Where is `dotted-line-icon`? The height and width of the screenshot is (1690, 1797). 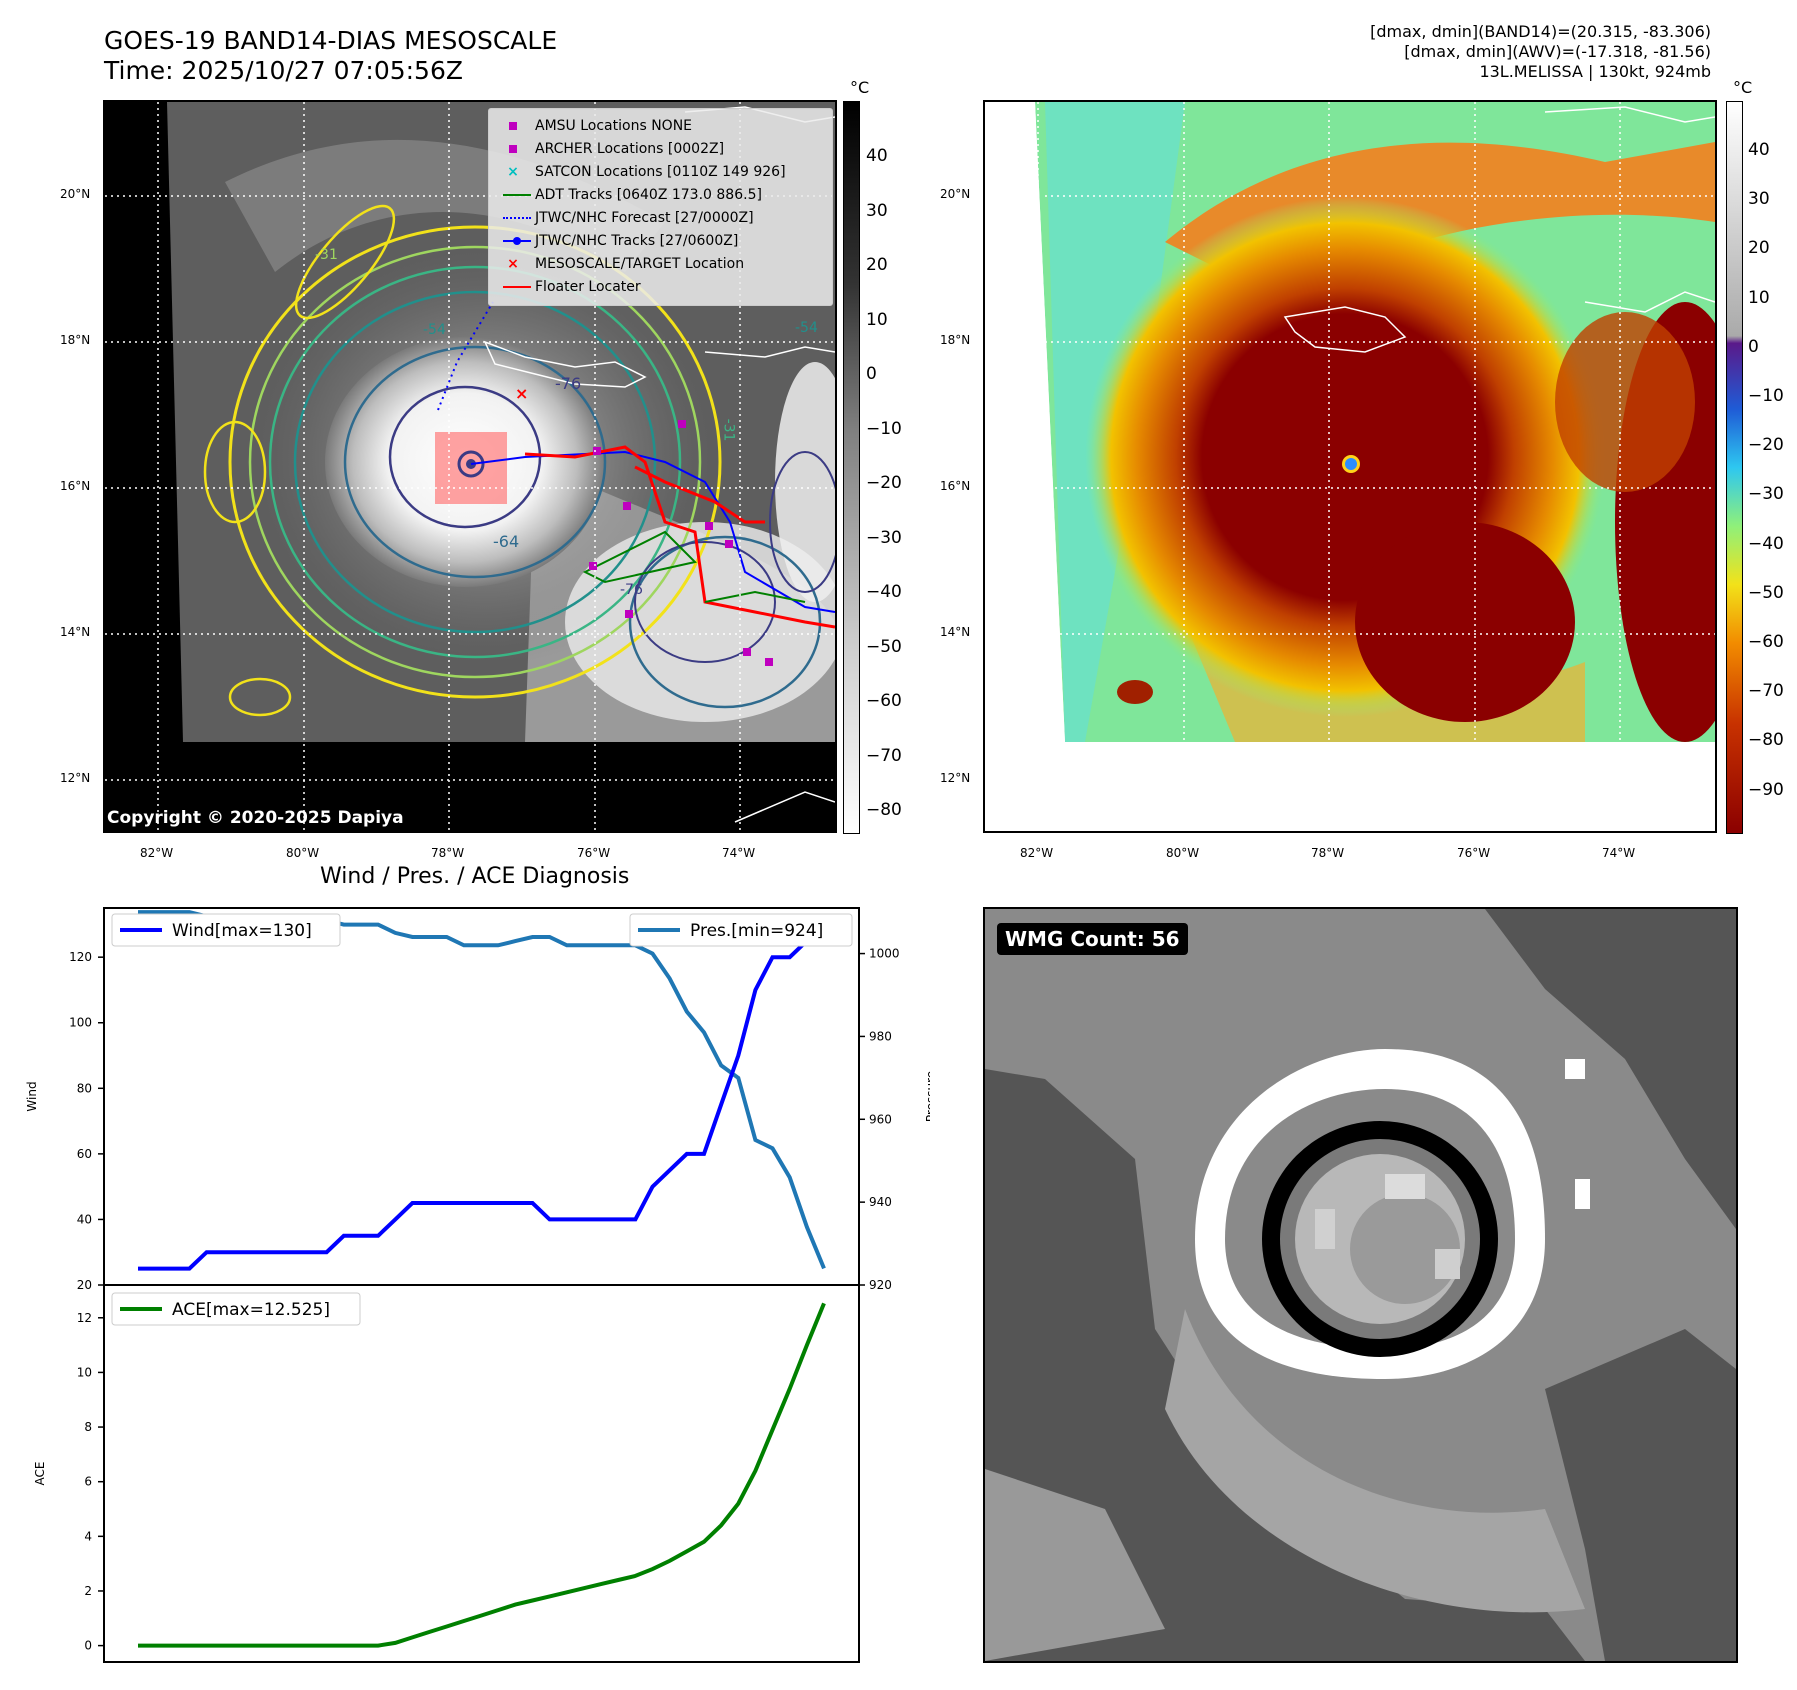
dotted-line-icon is located at coordinates (517, 218).